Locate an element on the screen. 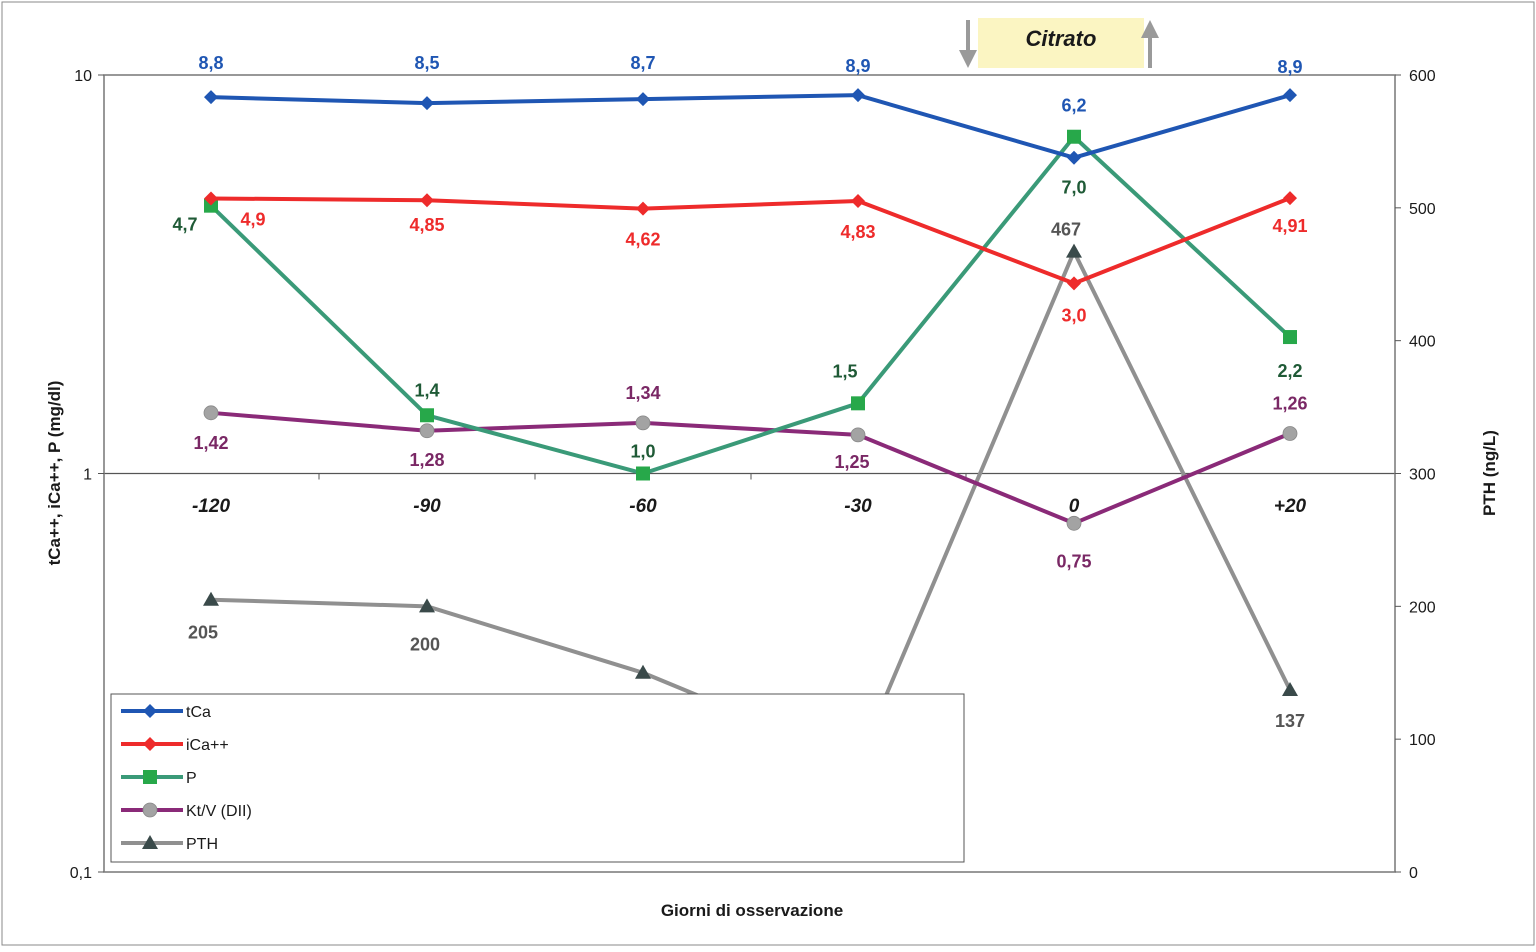 Image resolution: width=1536 pixels, height=952 pixels. left-axis-ticks: 0,1 1 10 is located at coordinates (87, 475).